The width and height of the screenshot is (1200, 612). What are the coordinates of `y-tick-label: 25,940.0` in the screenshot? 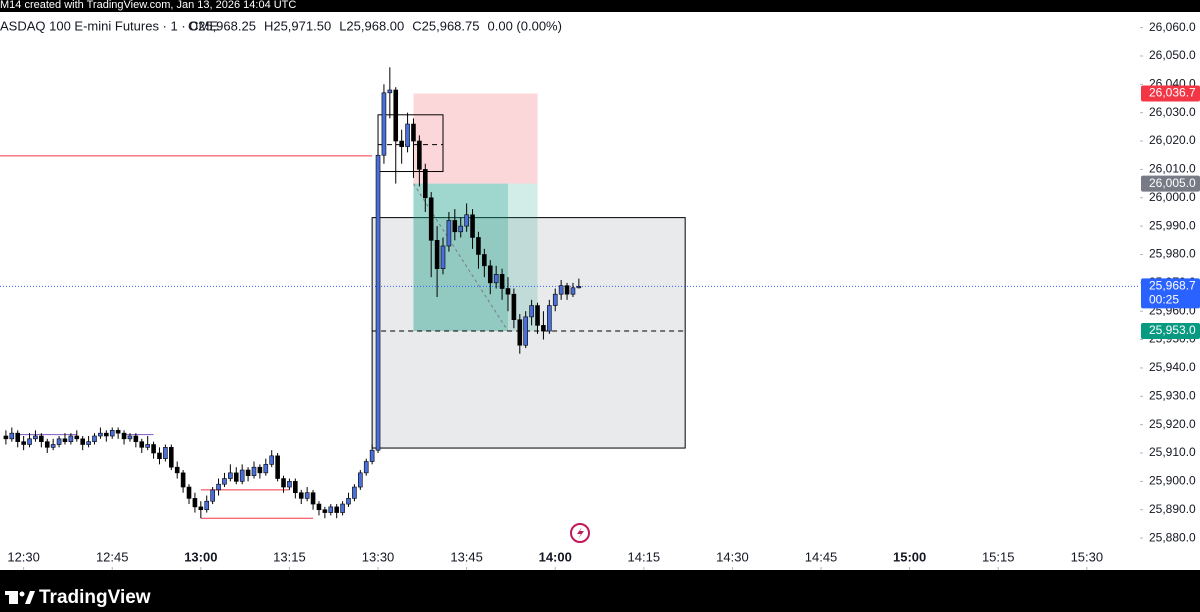 It's located at (1172, 367).